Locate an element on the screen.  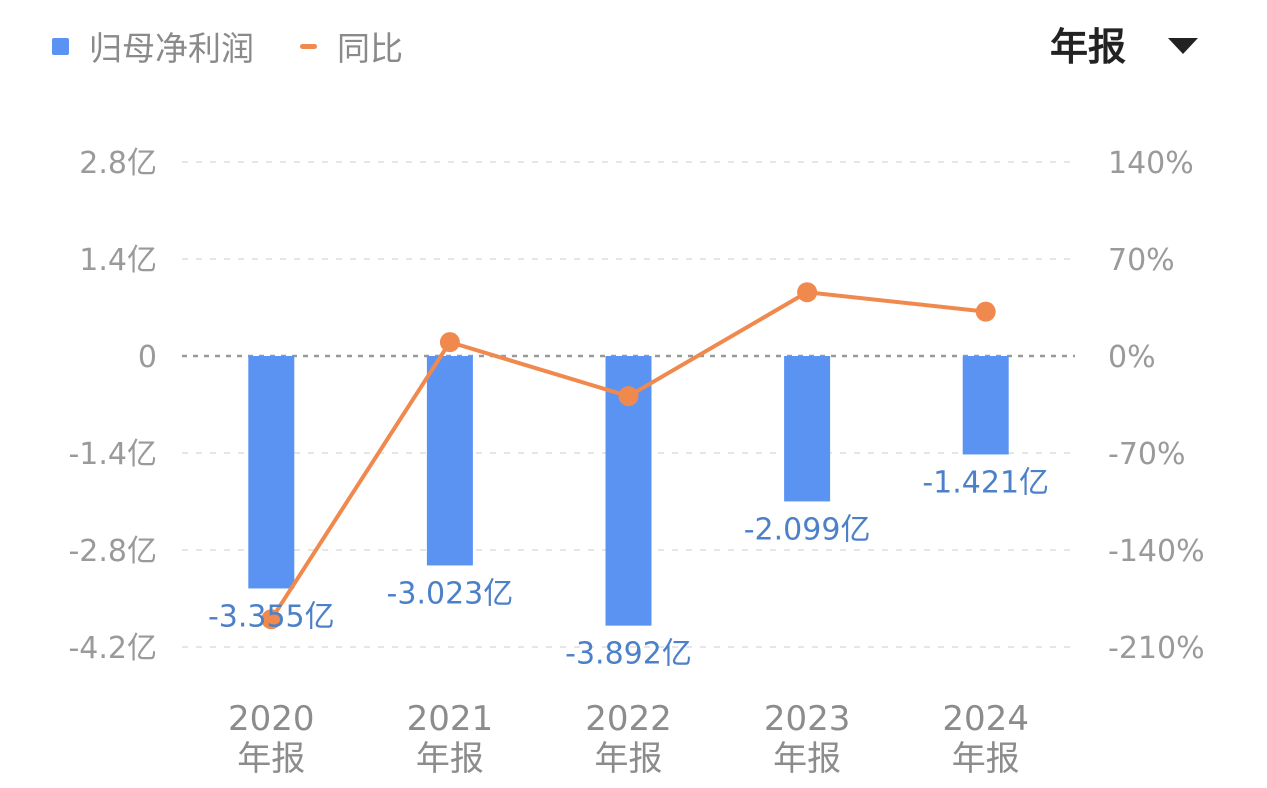
right-tick-label: -70% is located at coordinates (1147, 454).